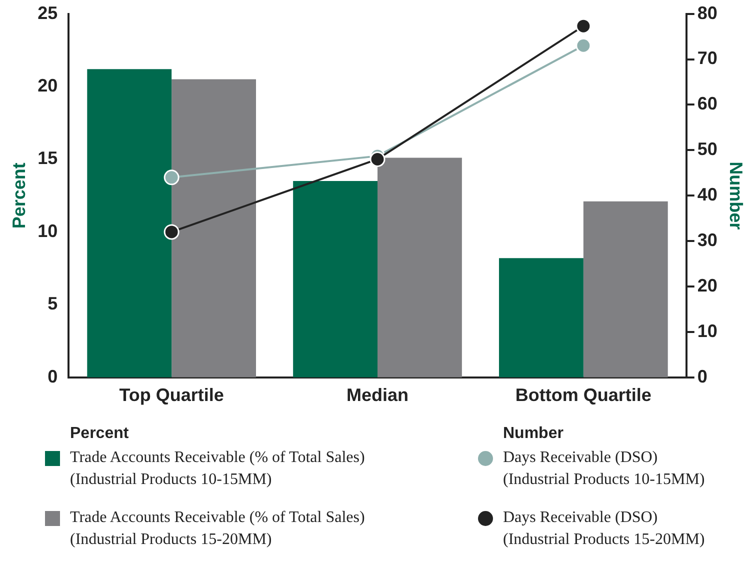  Describe the element at coordinates (533, 433) in the screenshot. I see `text: Number` at that location.